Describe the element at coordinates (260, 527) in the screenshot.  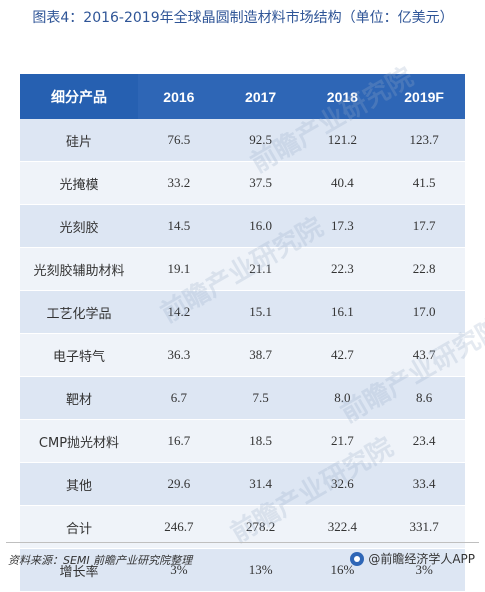
I see `cell-value: 278.2` at that location.